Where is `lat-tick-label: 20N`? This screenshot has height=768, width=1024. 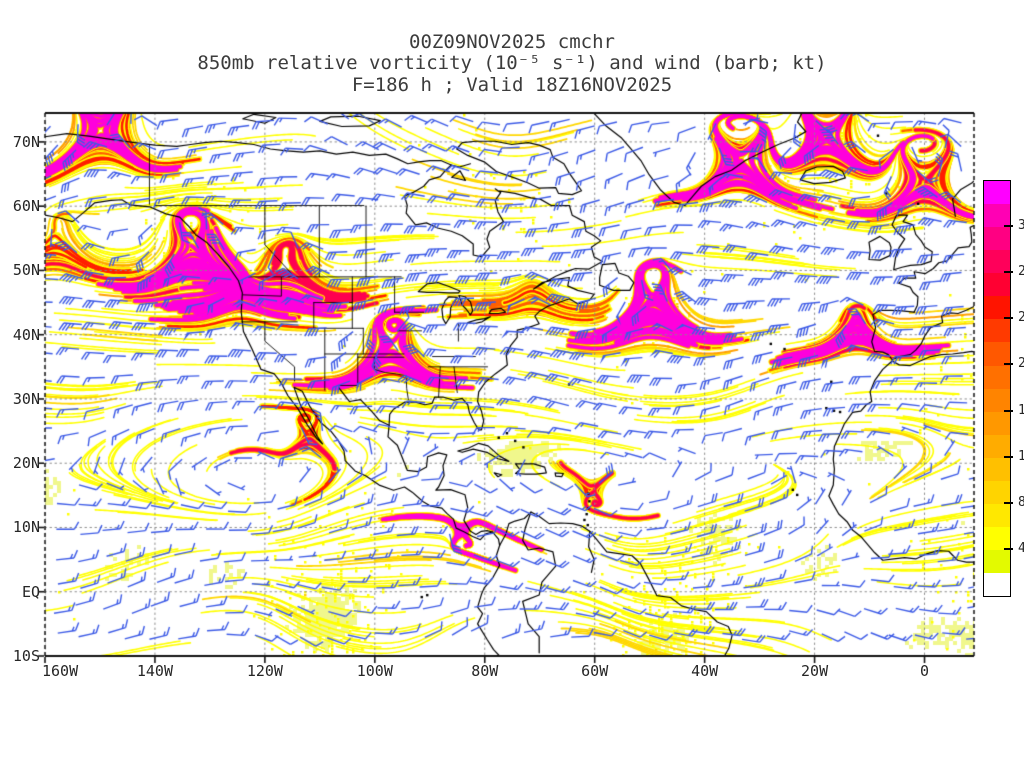
lat-tick-label: 20N is located at coordinates (26, 463).